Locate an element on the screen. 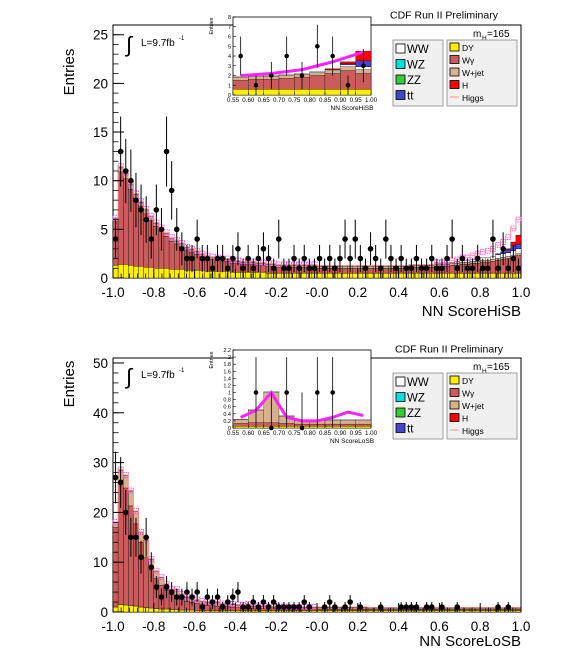  bot-inset-y-tick-label-9: 1.8 is located at coordinates (227, 365).